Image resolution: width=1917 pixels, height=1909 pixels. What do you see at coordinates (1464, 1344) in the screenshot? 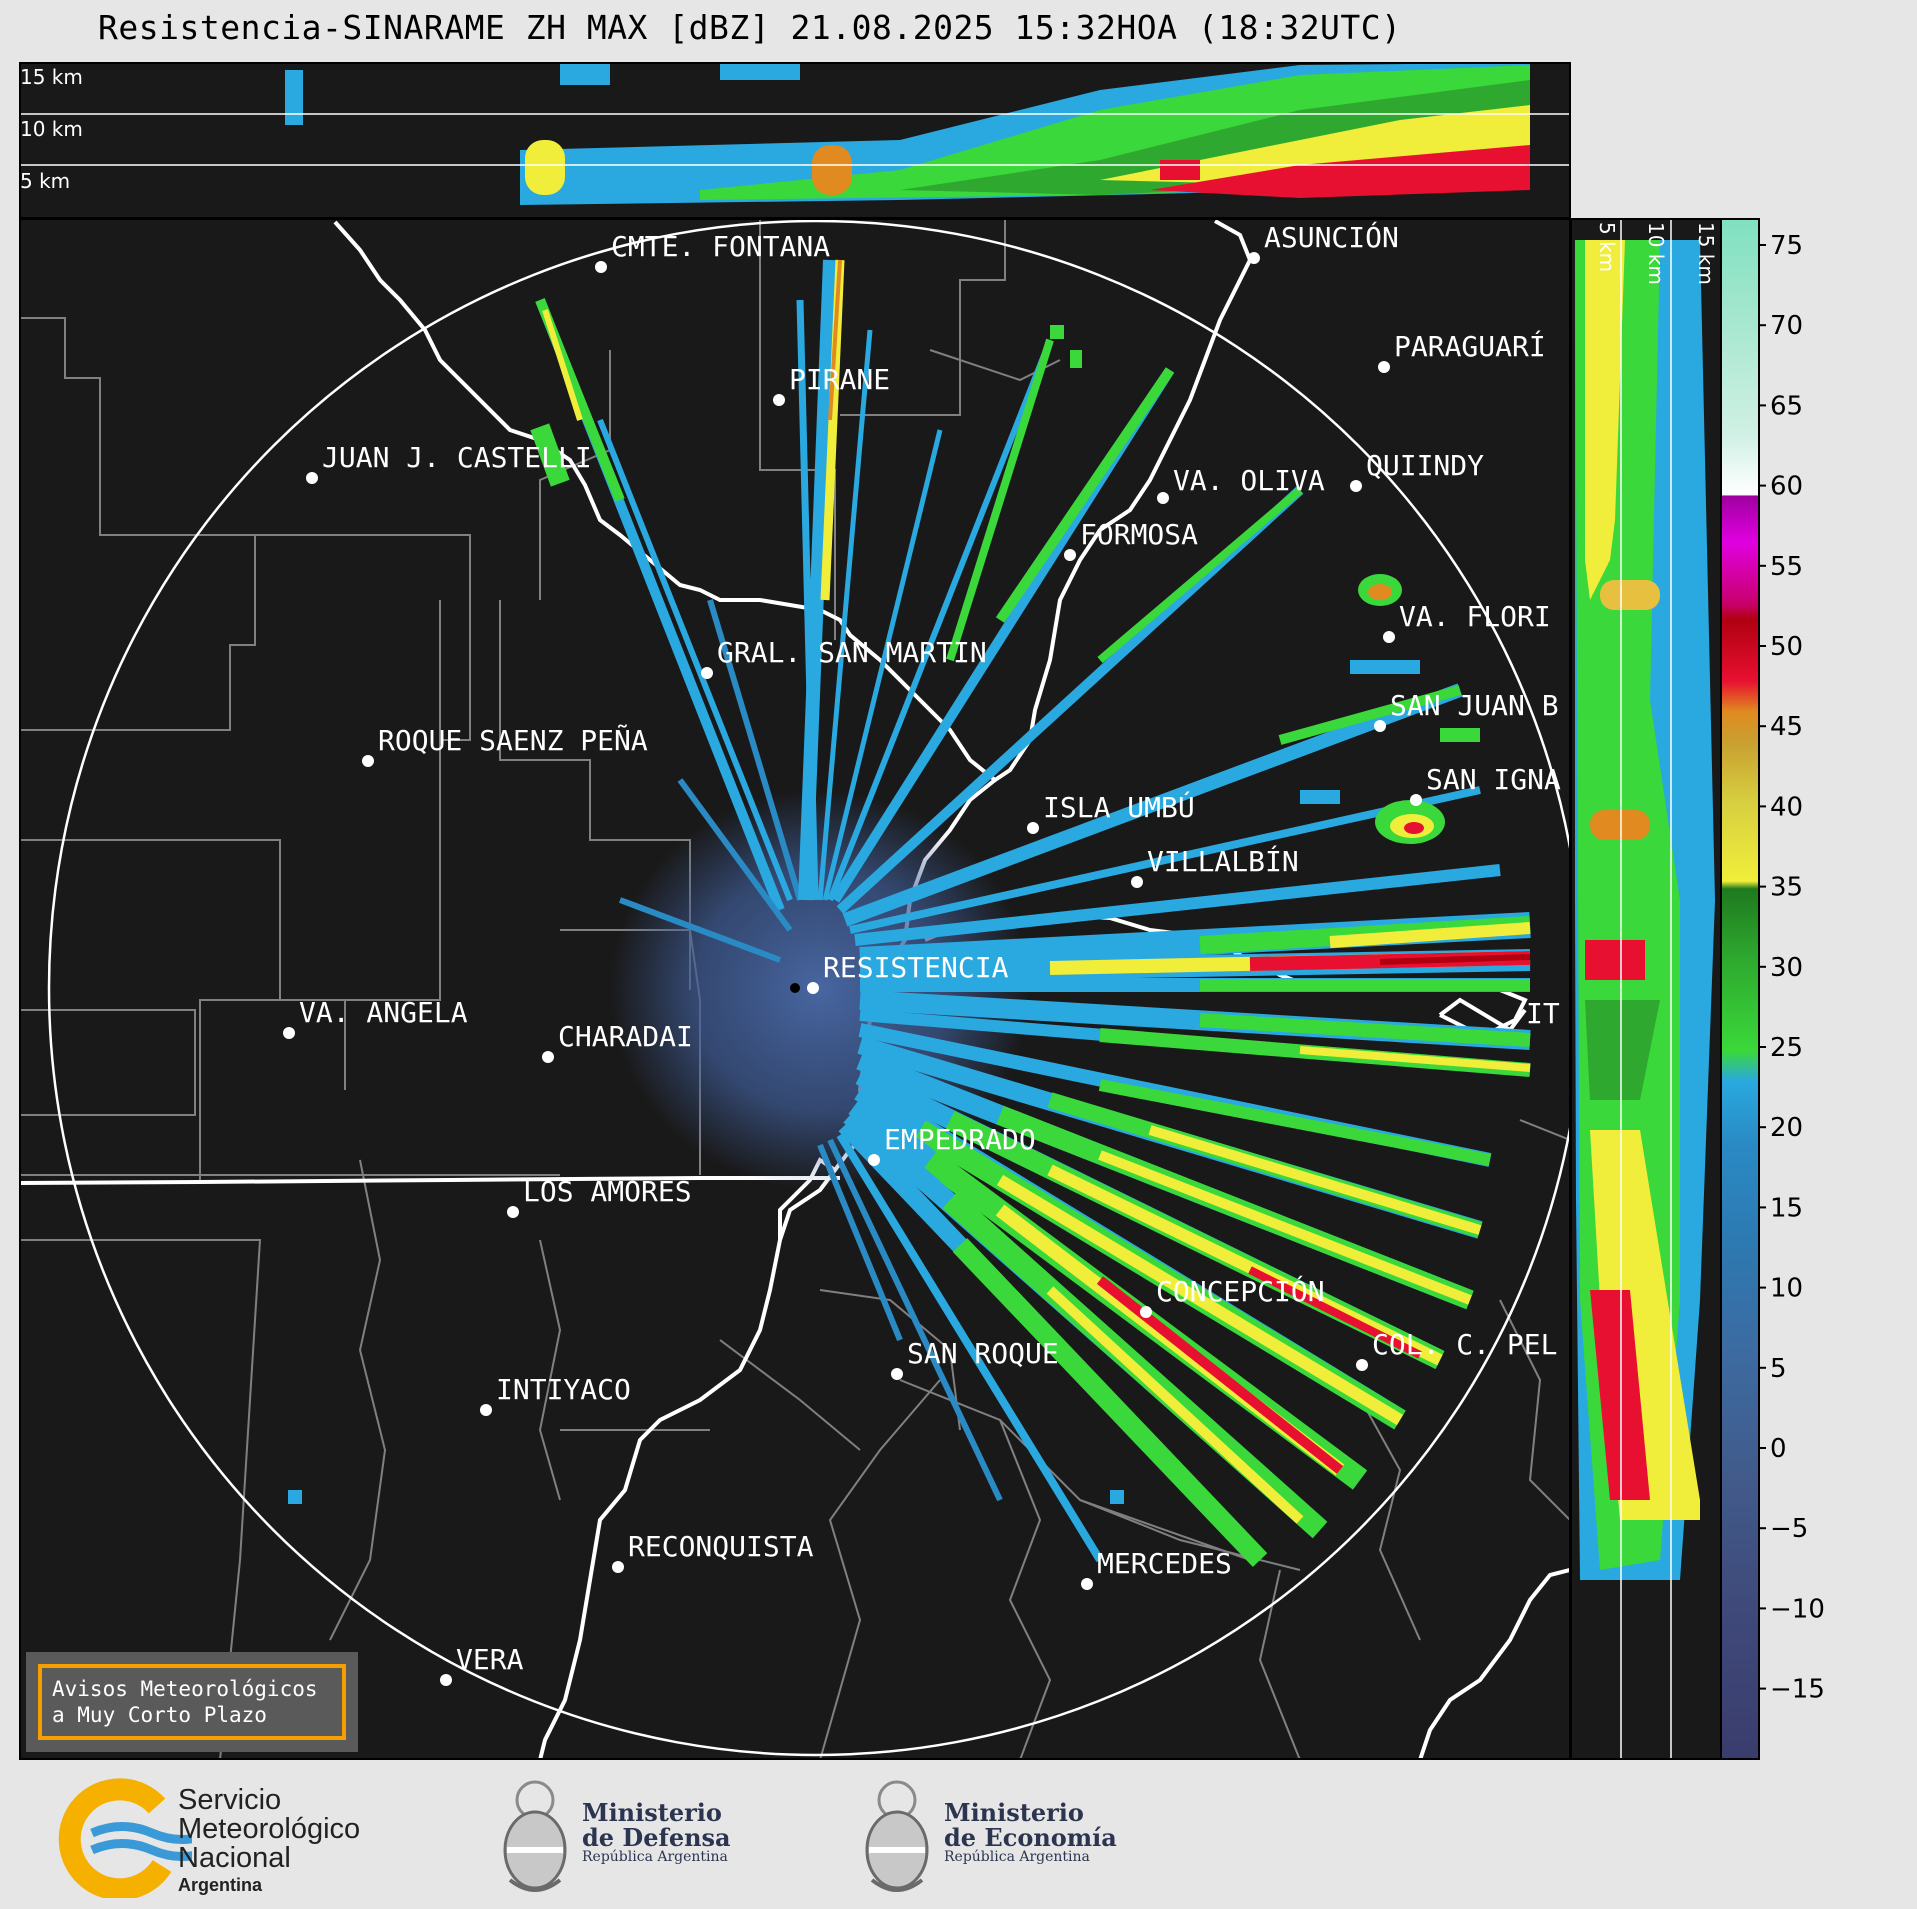
I see `city-label: COL. C. PEL` at bounding box center [1464, 1344].